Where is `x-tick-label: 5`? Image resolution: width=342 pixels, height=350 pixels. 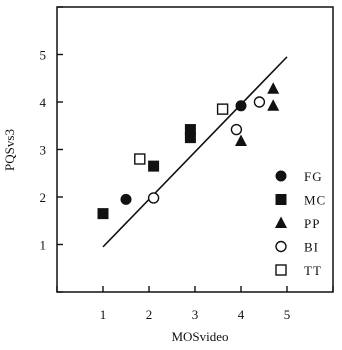 x-tick-label: 5 is located at coordinates (287, 314).